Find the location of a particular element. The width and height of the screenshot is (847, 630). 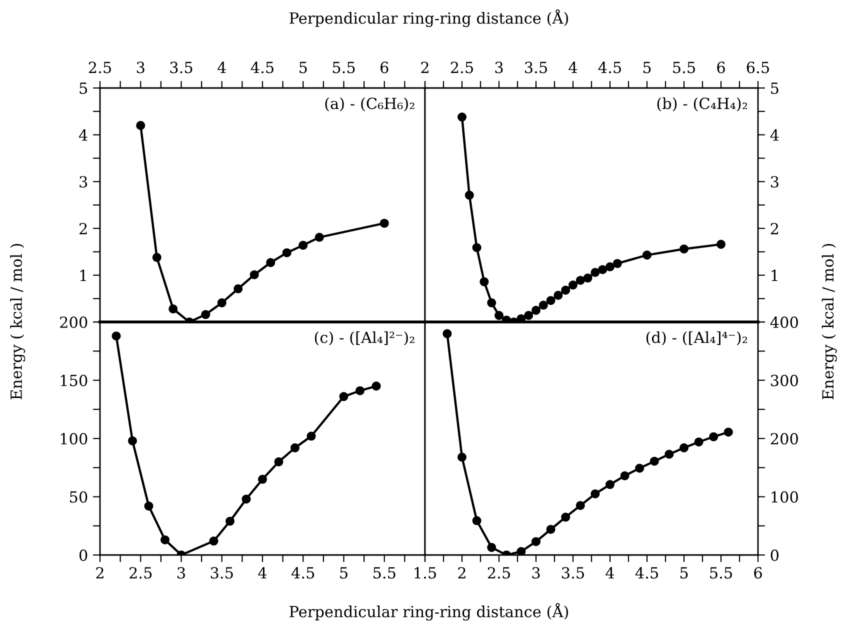

y-tick-label: 0 is located at coordinates (83, 555).